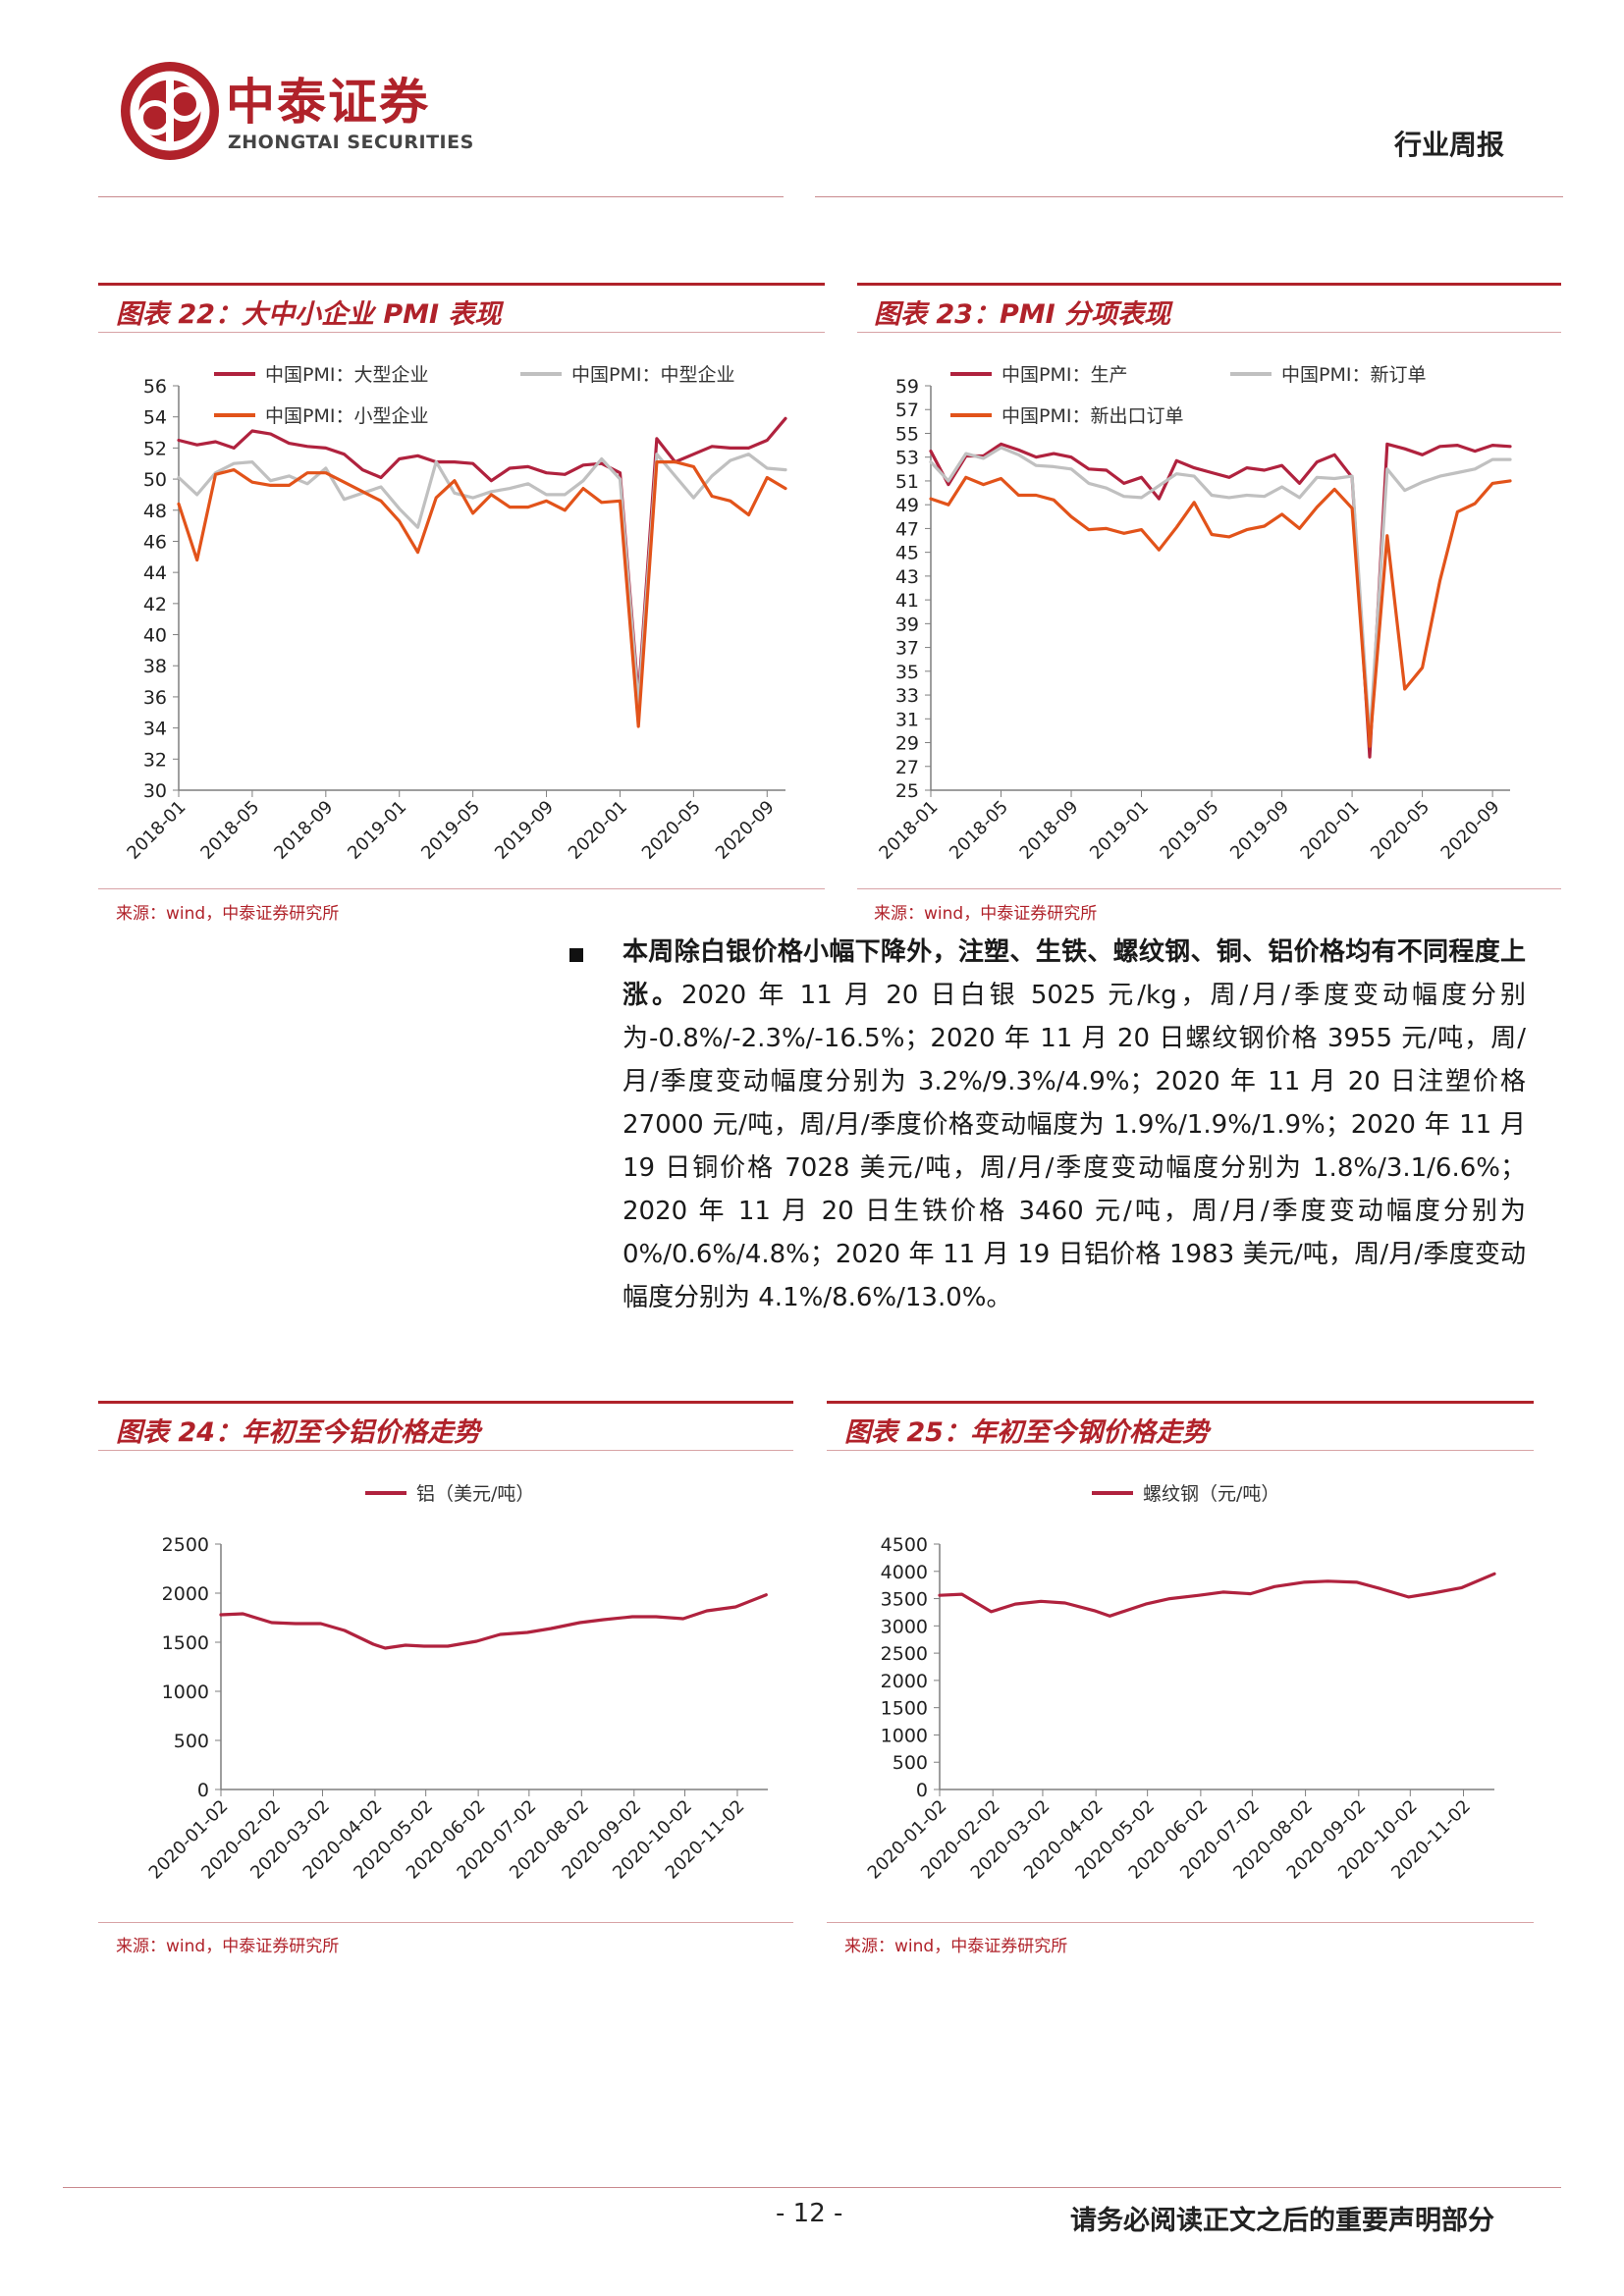  What do you see at coordinates (576, 955) in the screenshot?
I see `bullet-square-icon` at bounding box center [576, 955].